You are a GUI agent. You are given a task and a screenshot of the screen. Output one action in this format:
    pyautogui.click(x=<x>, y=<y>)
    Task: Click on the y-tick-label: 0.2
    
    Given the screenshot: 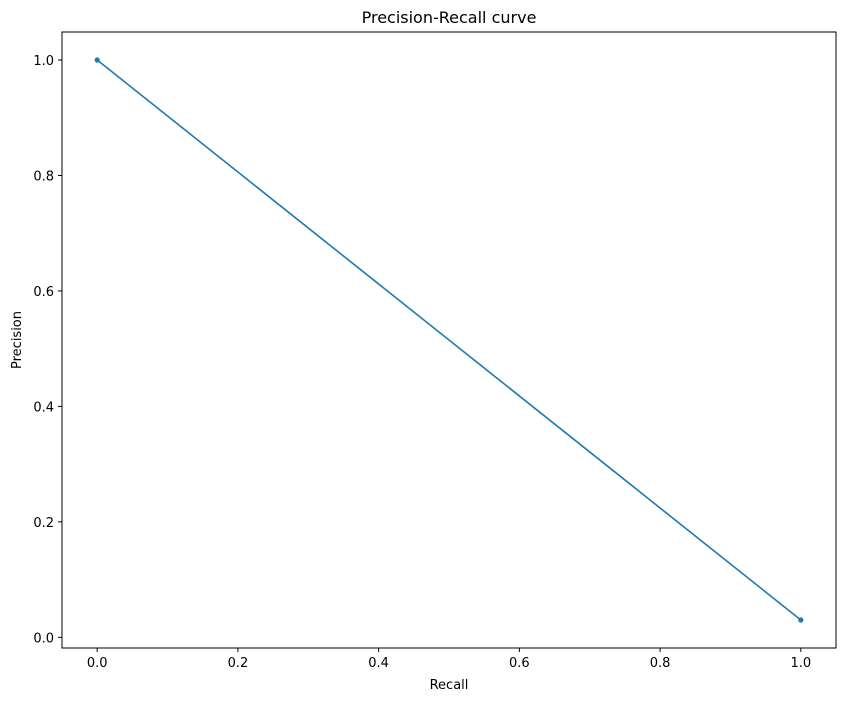 What is the action you would take?
    pyautogui.click(x=43, y=523)
    